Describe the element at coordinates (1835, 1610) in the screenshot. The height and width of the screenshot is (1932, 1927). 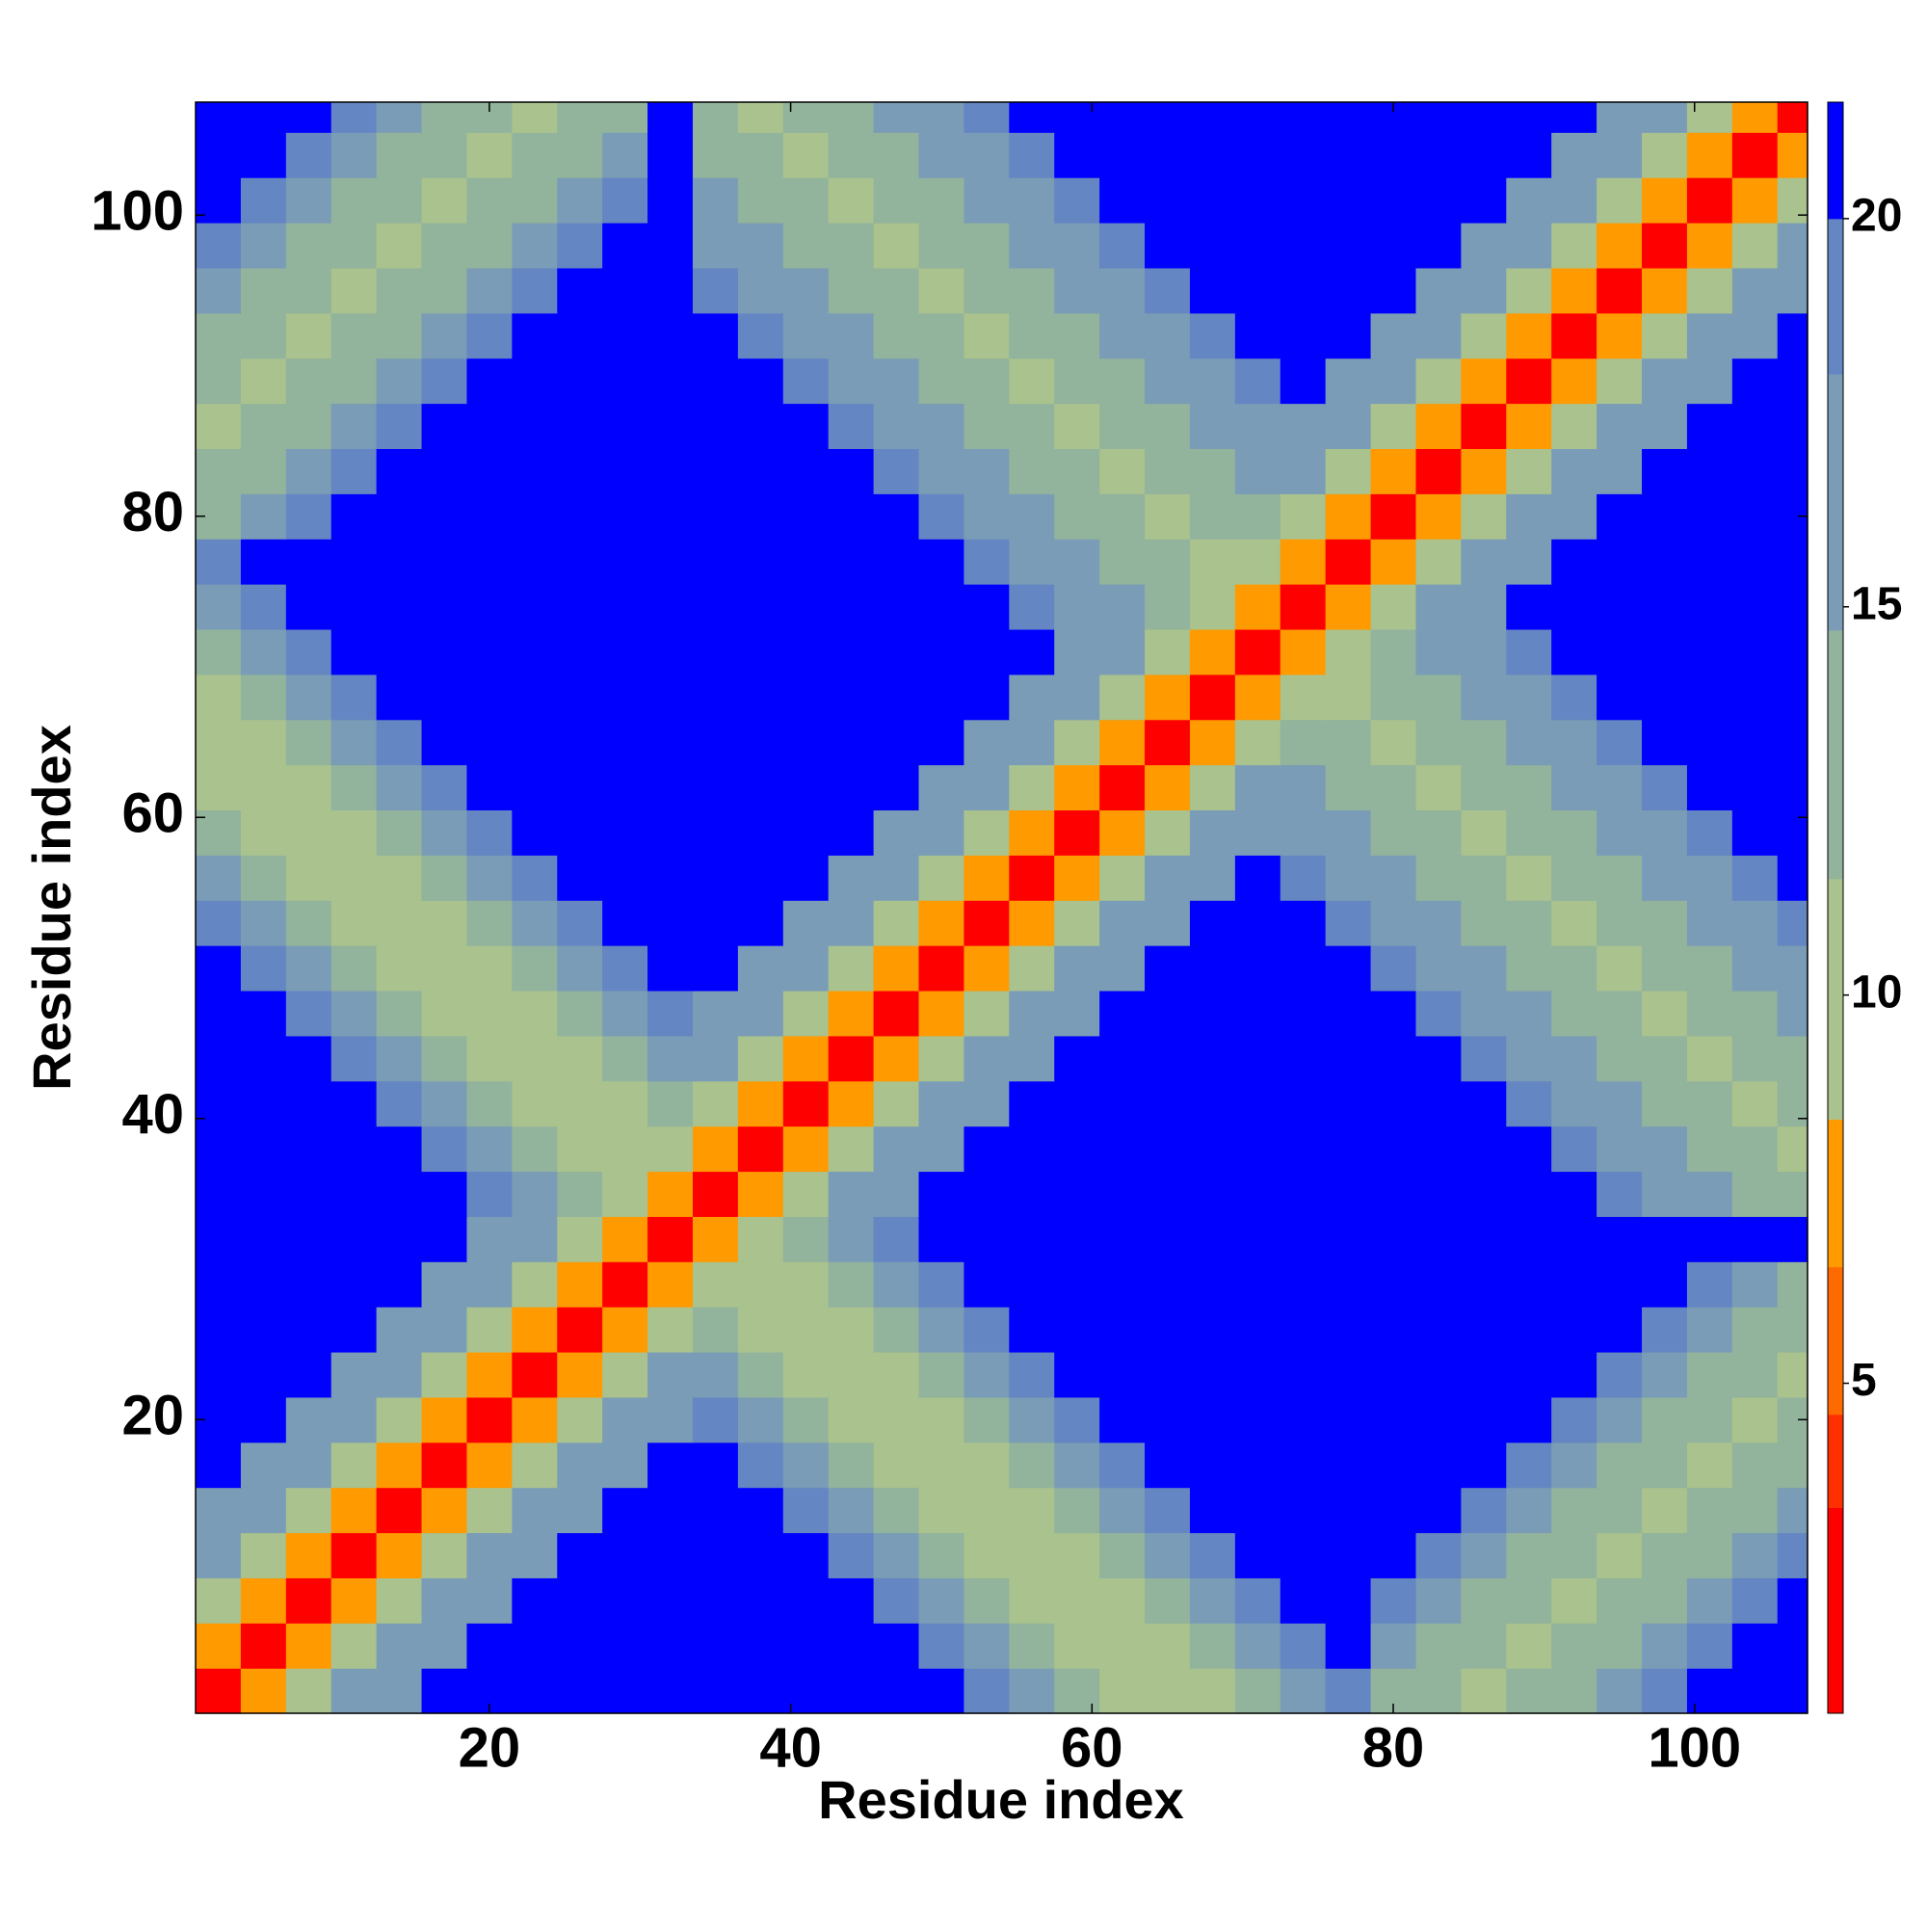
I see `colorbar-segment` at that location.